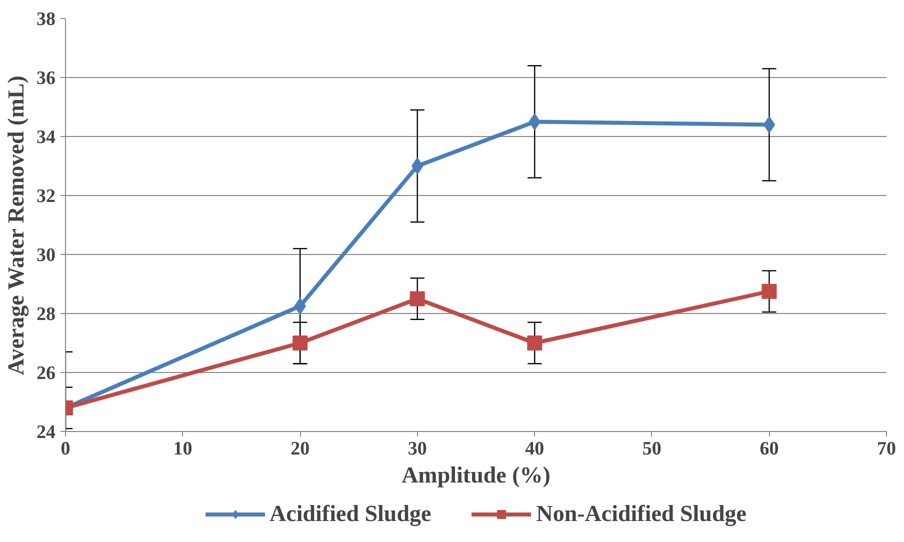 The height and width of the screenshot is (542, 904). Describe the element at coordinates (46, 19) in the screenshot. I see `y-tick-label: 38` at that location.